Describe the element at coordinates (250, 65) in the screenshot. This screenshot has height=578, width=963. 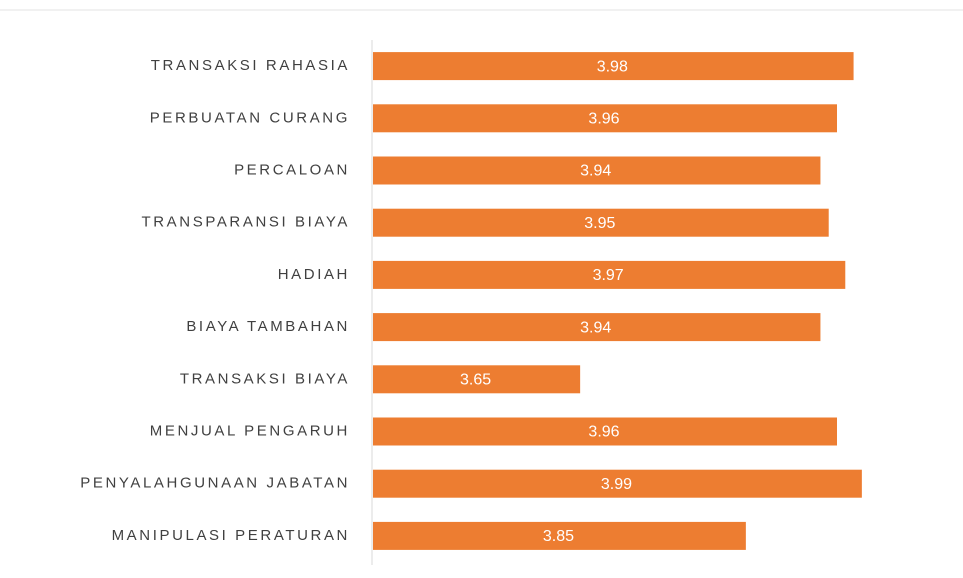
I see `y-tick-label: TRANSAKSI RAHASIA` at that location.